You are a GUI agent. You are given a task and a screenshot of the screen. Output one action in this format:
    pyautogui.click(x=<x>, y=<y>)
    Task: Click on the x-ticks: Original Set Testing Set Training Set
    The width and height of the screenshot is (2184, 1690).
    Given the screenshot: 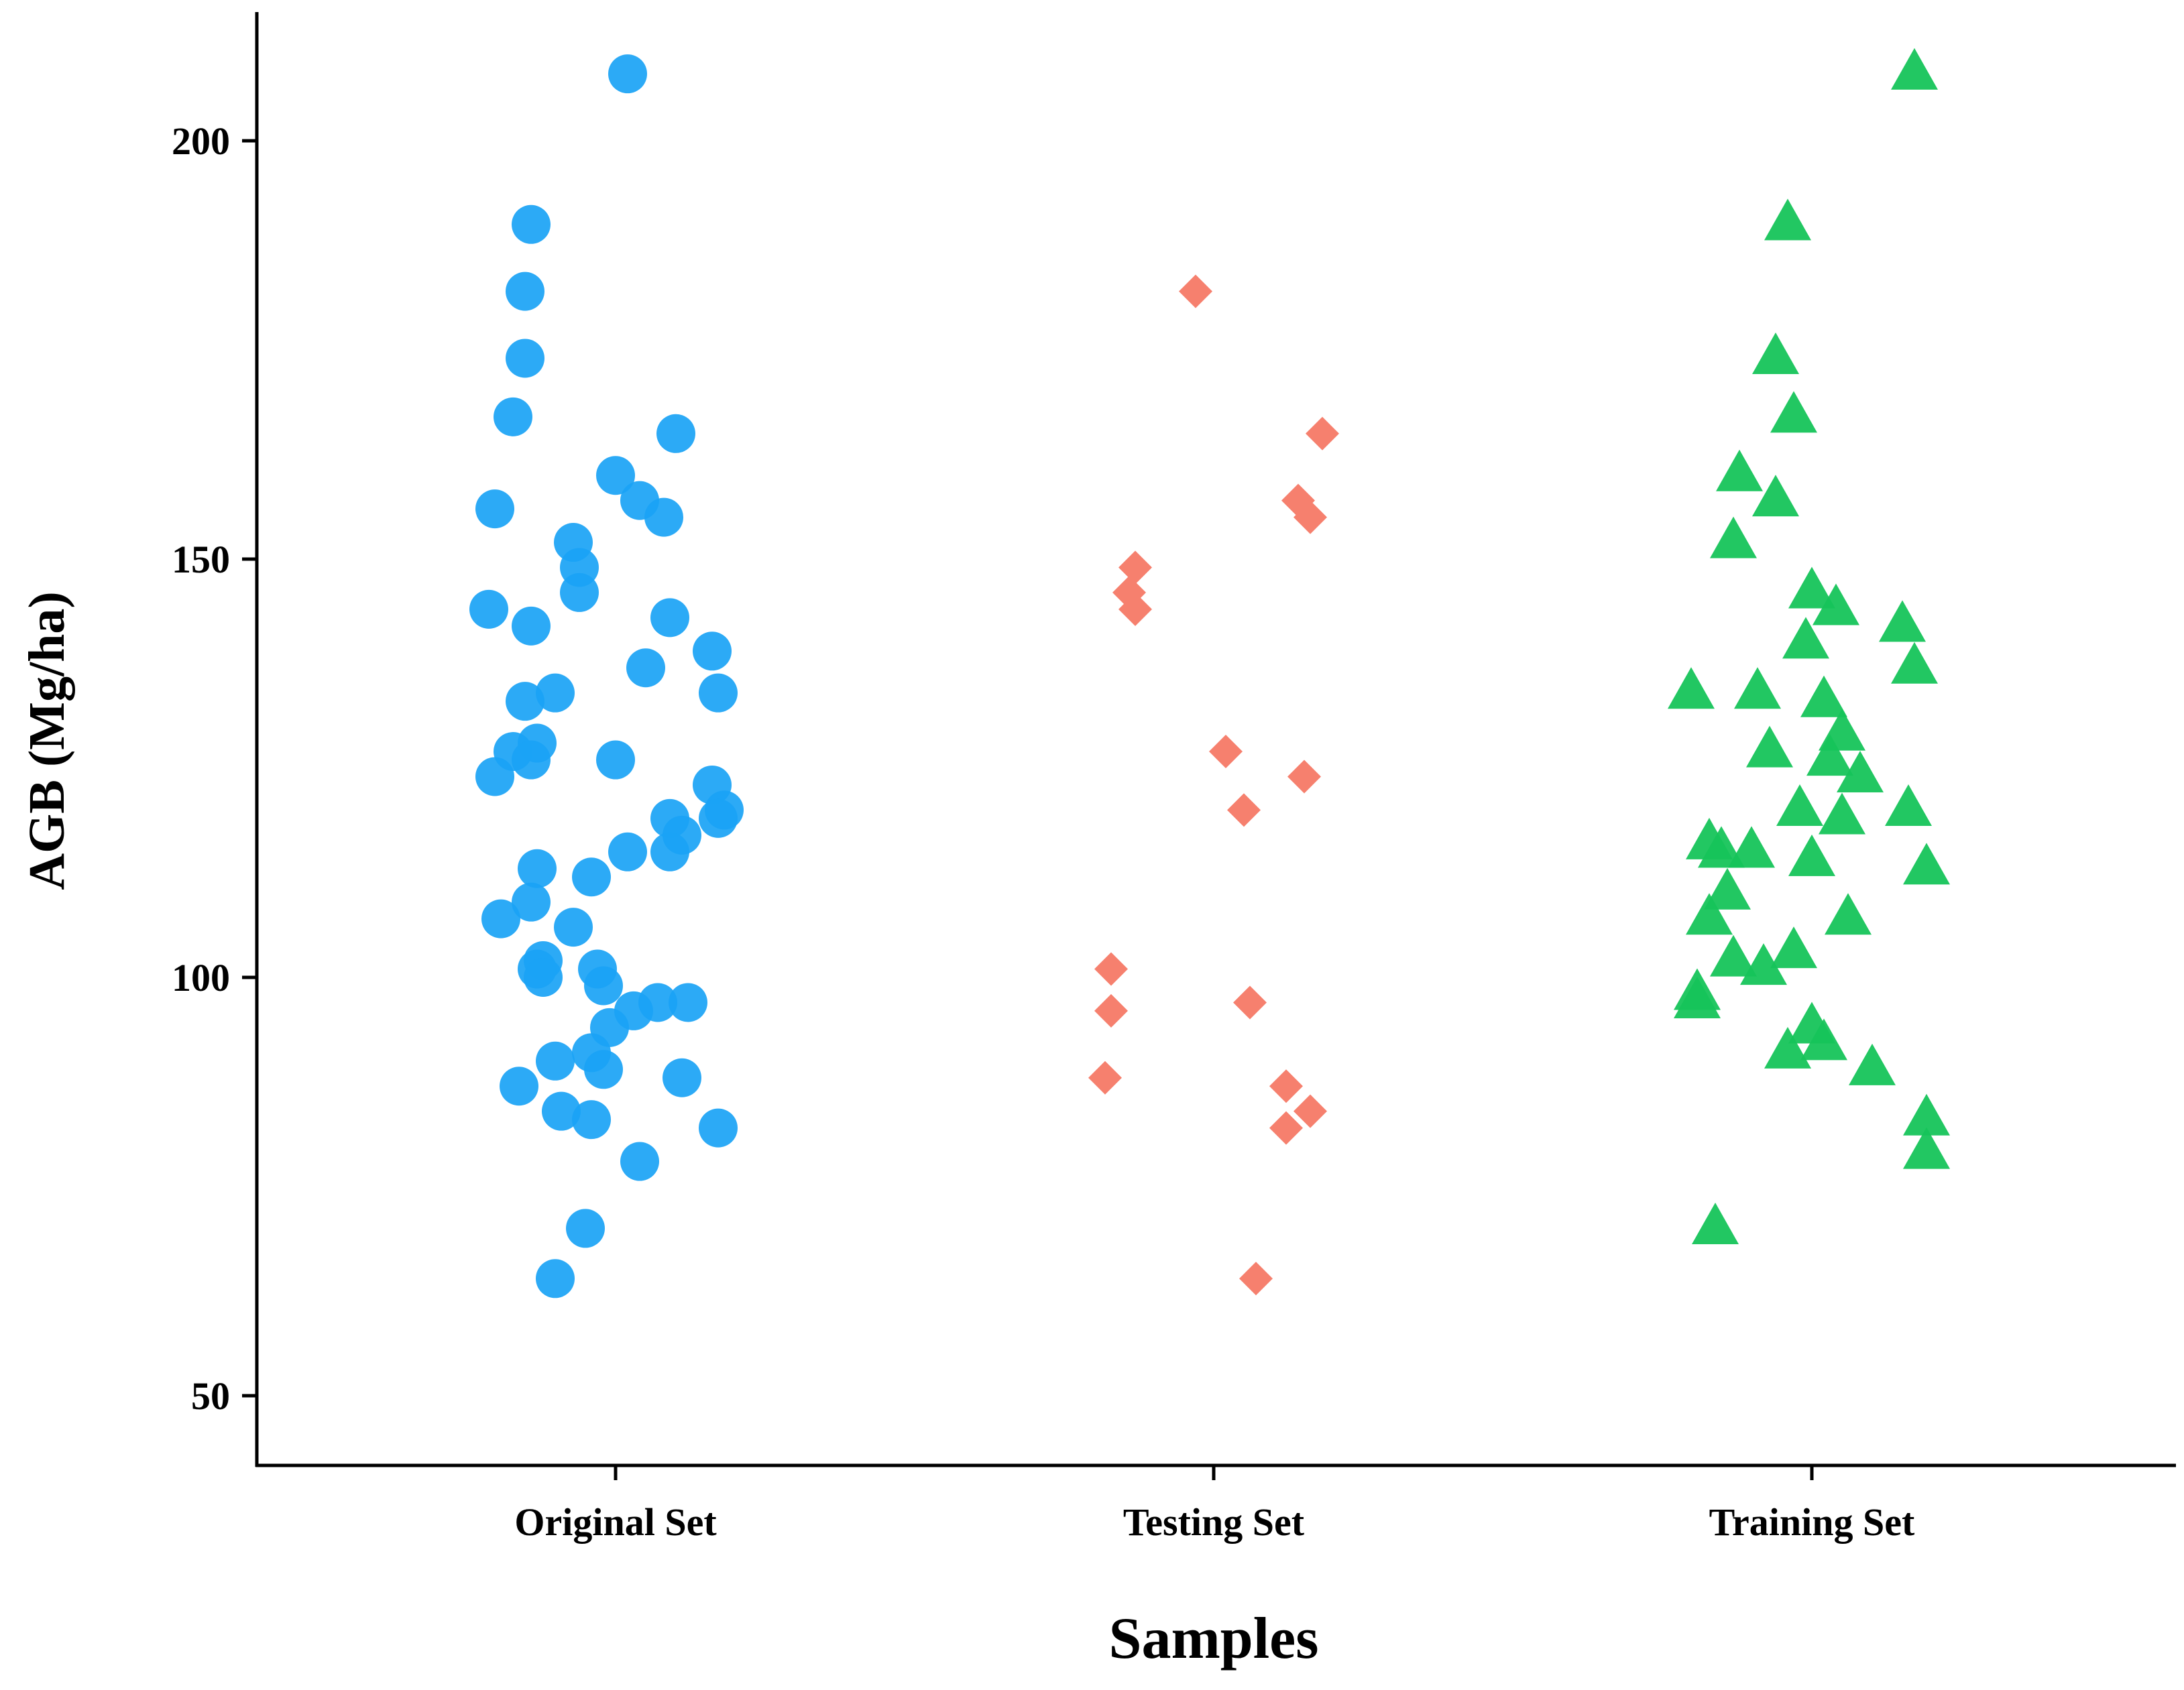 What is the action you would take?
    pyautogui.click(x=1214, y=1504)
    